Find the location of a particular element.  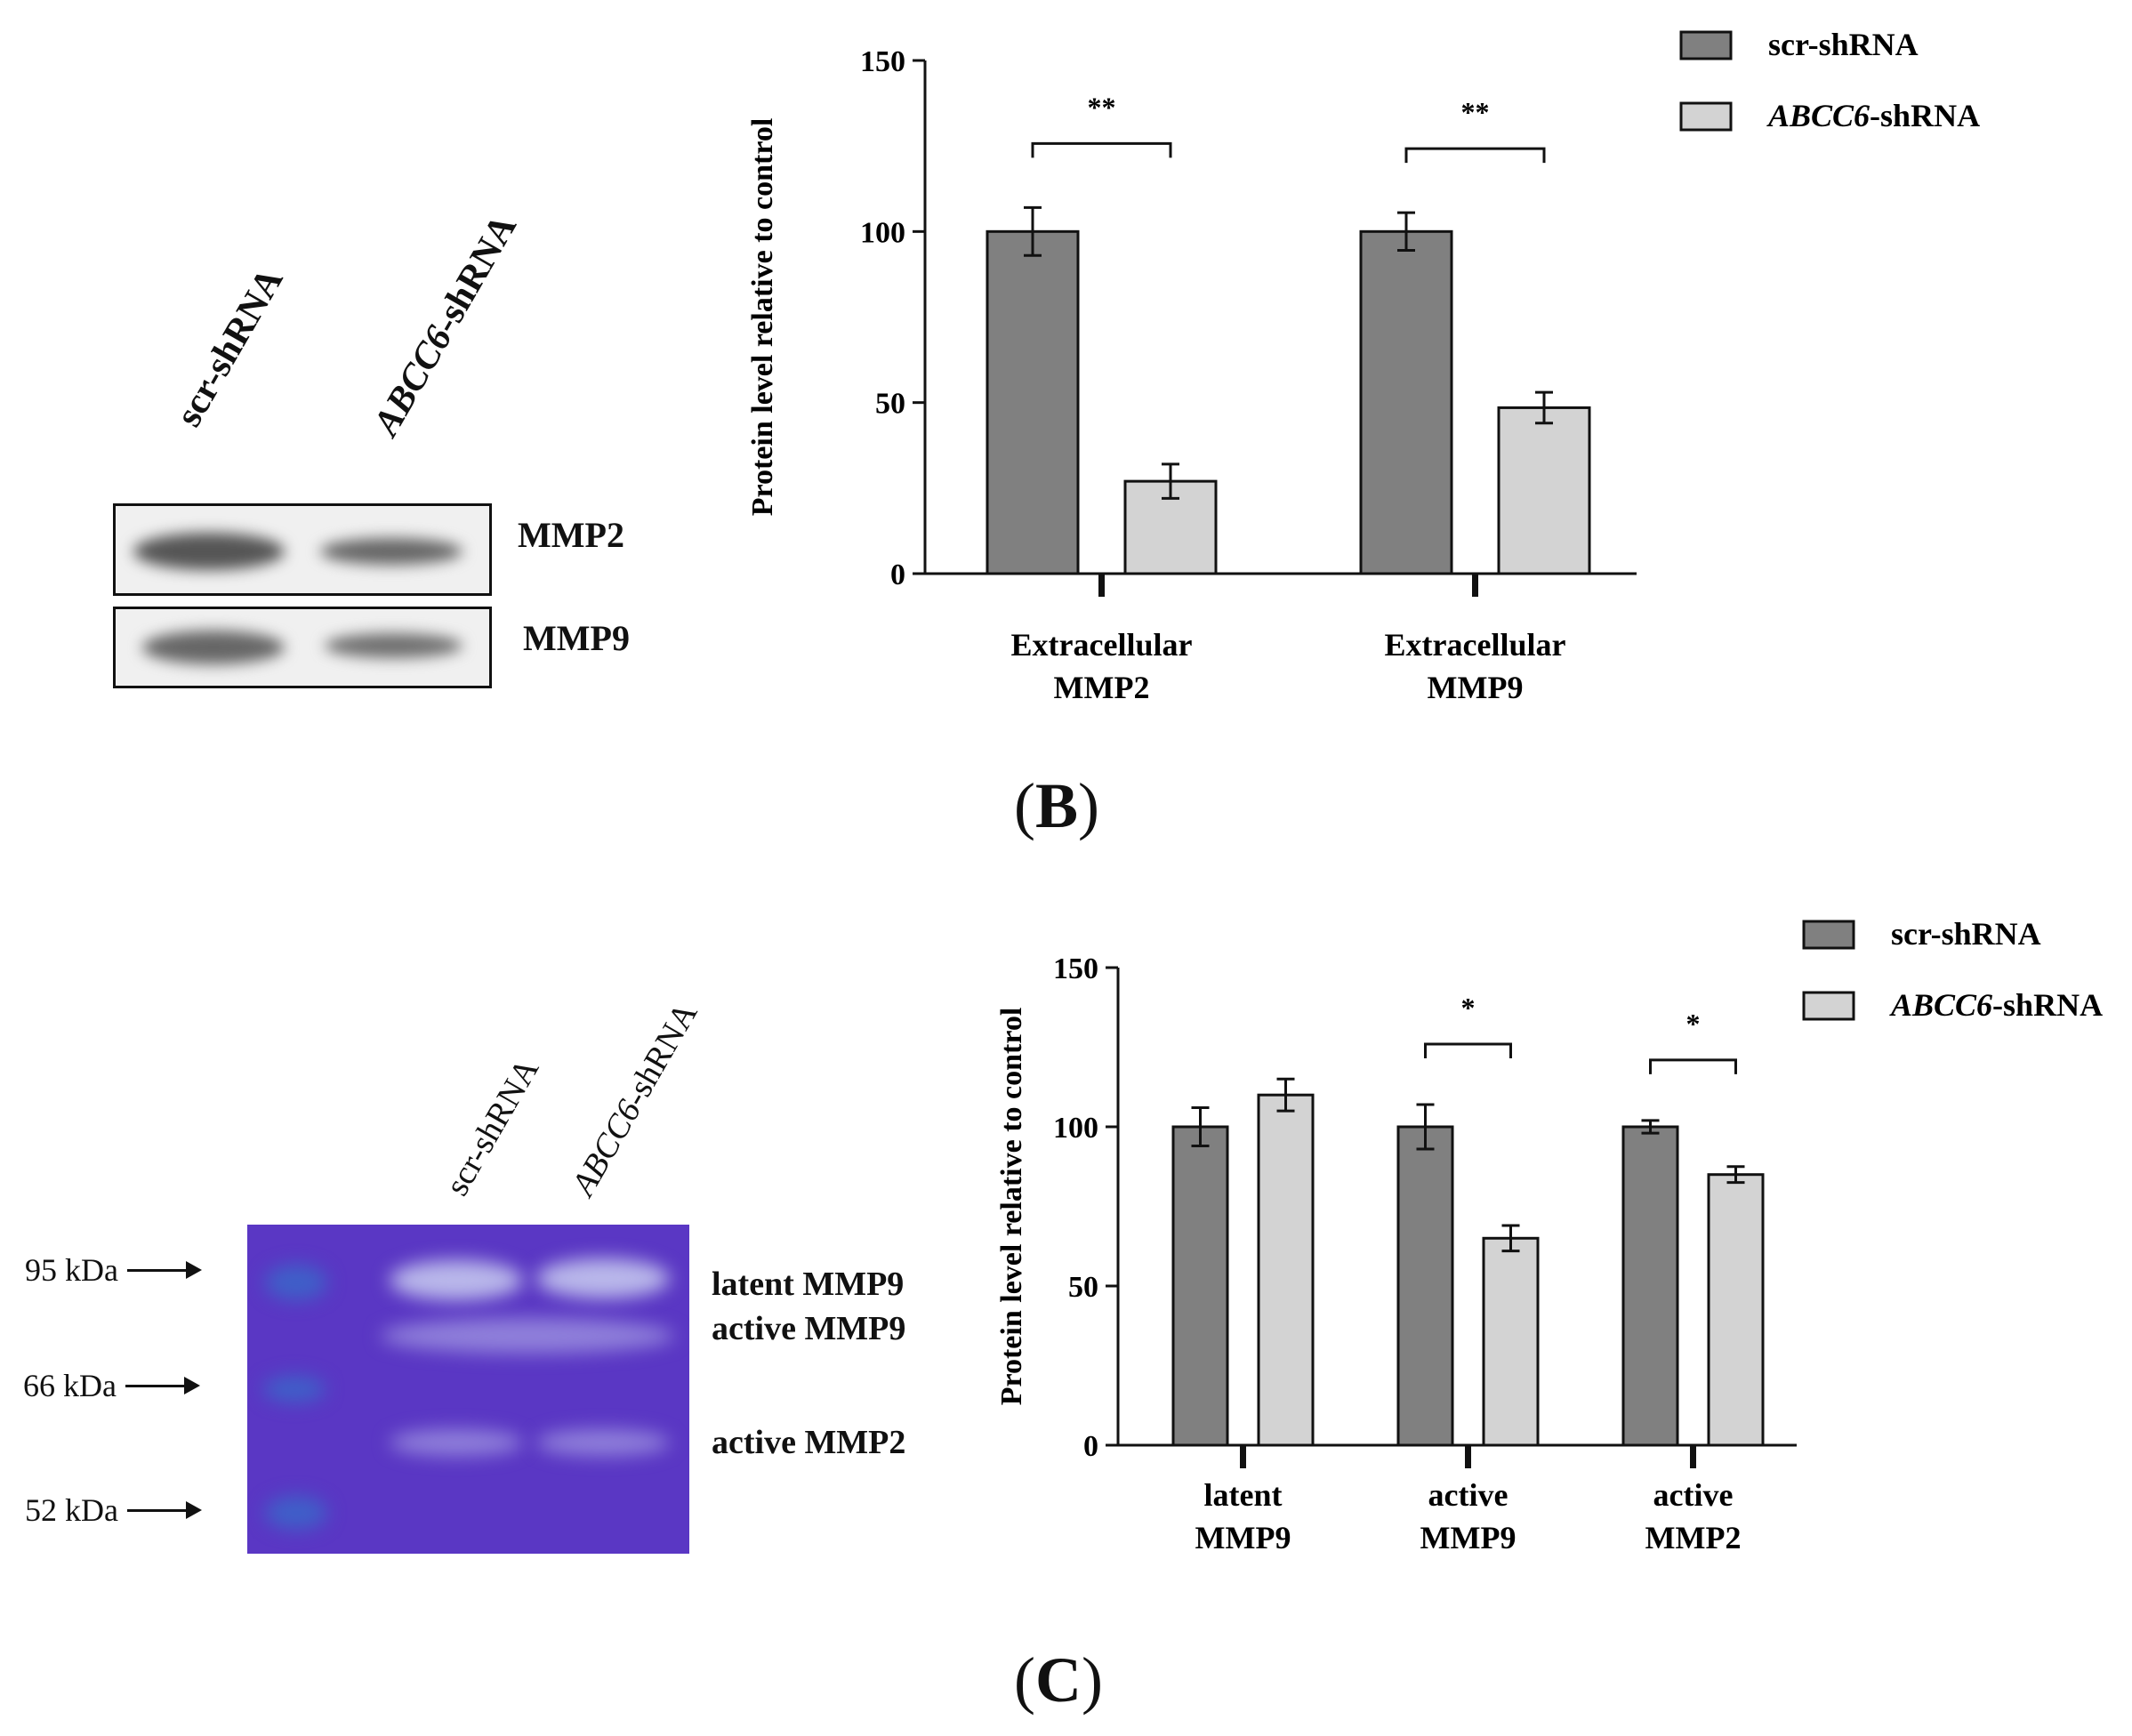

chart-c-category-label: latent is located at coordinates (1243, 1495).